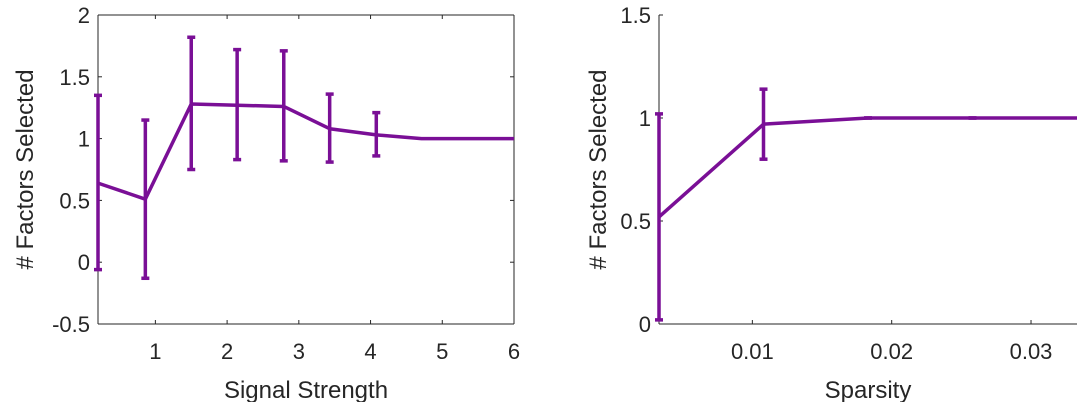 The width and height of the screenshot is (1077, 402). What do you see at coordinates (1031, 351) in the screenshot?
I see `x-tick-label: 0.03` at bounding box center [1031, 351].